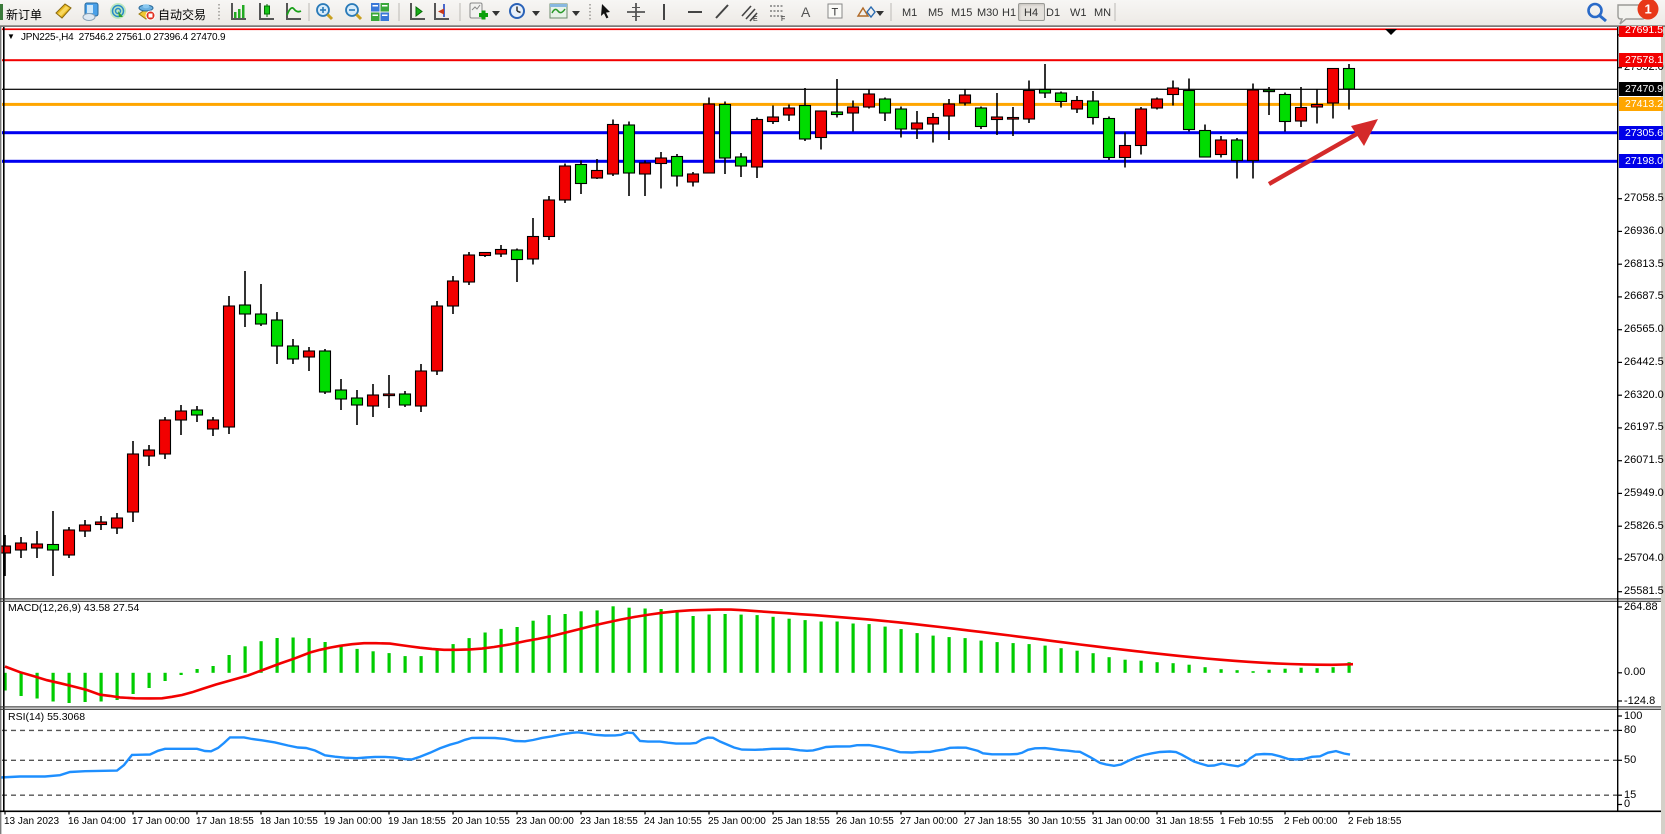  What do you see at coordinates (835, 13) in the screenshot?
I see `svg-text: T` at bounding box center [835, 13].